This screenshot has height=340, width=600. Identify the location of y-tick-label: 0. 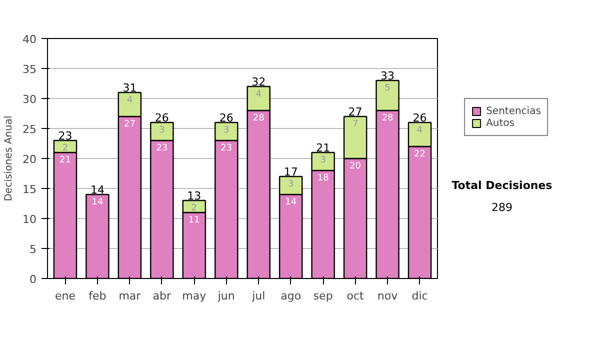
(33, 279).